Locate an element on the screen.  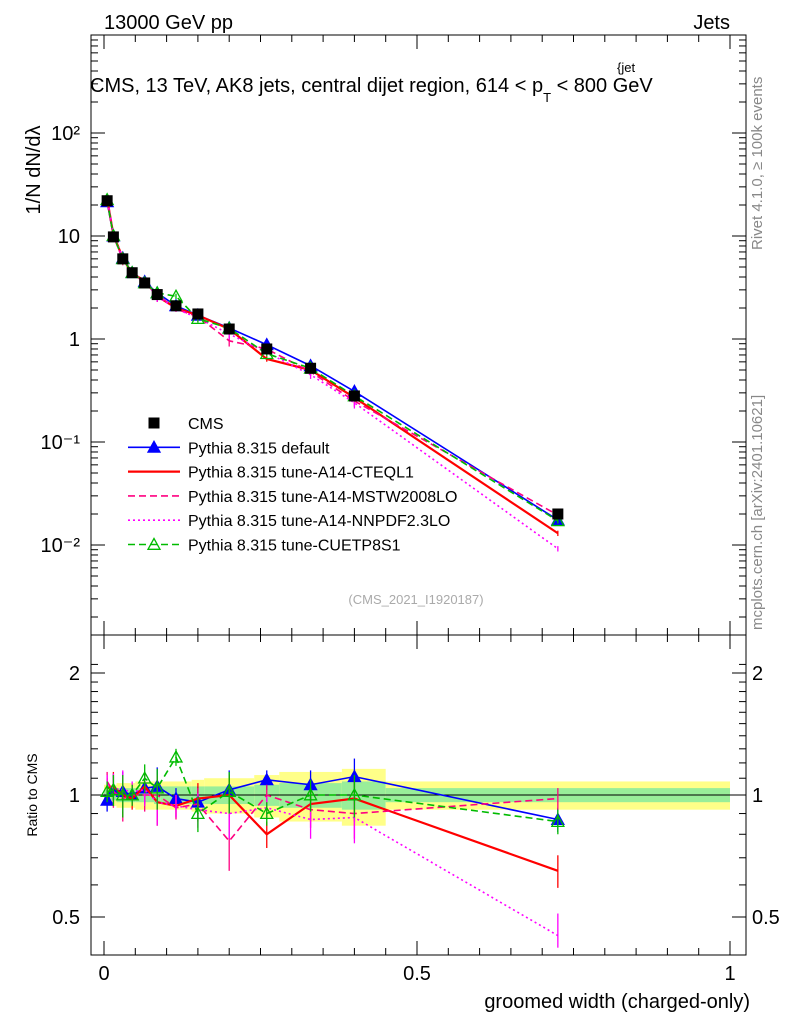
rivet-version-label: Rivet 4.1.0, ≥ 100k events is located at coordinates (757, 163).